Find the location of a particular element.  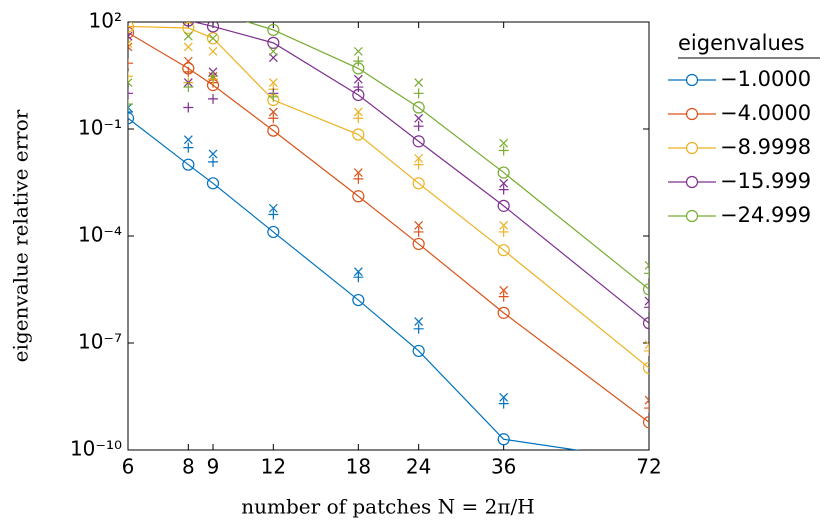

x-axis-label: number of patches N = 2π/H is located at coordinates (387, 507).